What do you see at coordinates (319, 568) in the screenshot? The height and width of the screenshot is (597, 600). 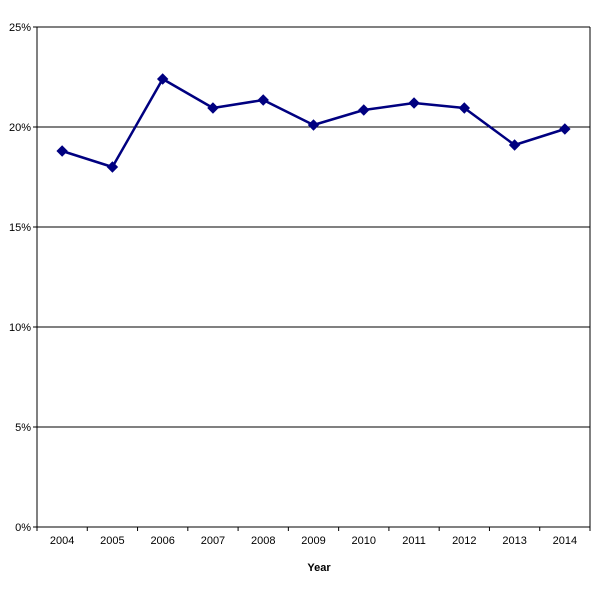 I see `x-axis-title: Year` at bounding box center [319, 568].